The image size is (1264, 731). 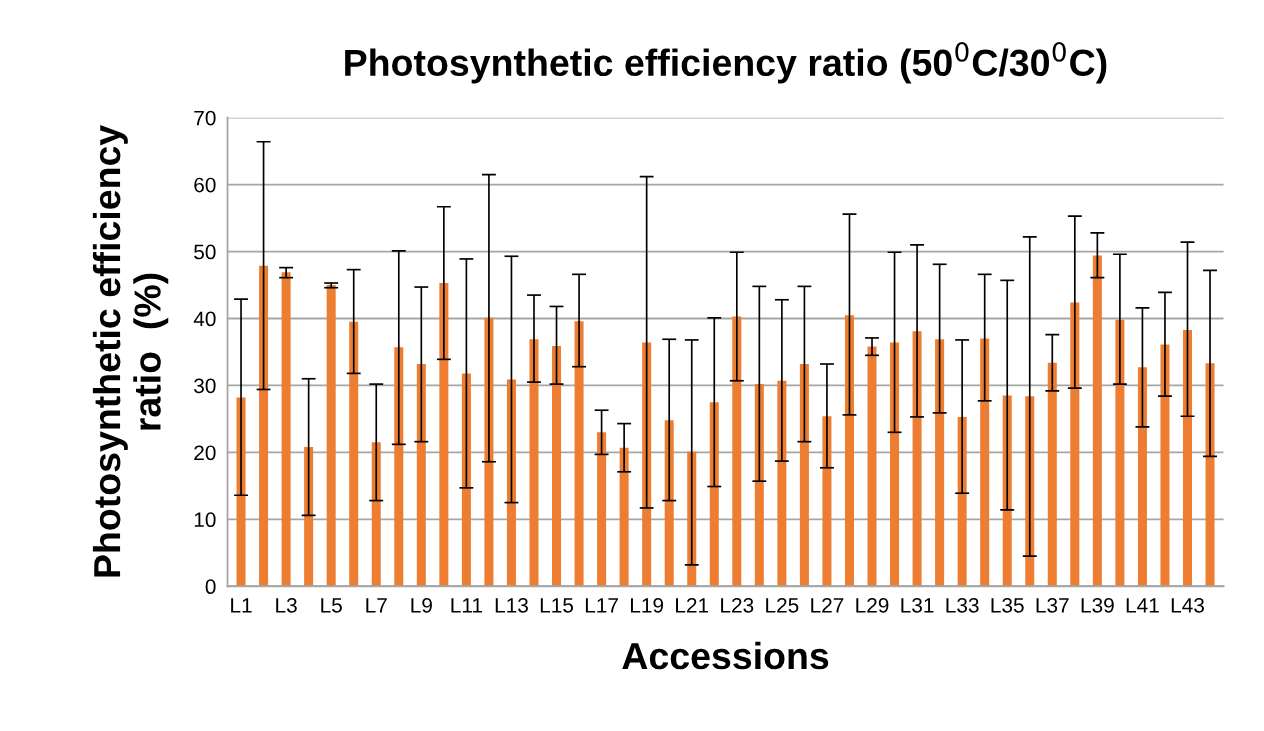 I want to click on x-tick-label: L7, so click(x=376, y=605).